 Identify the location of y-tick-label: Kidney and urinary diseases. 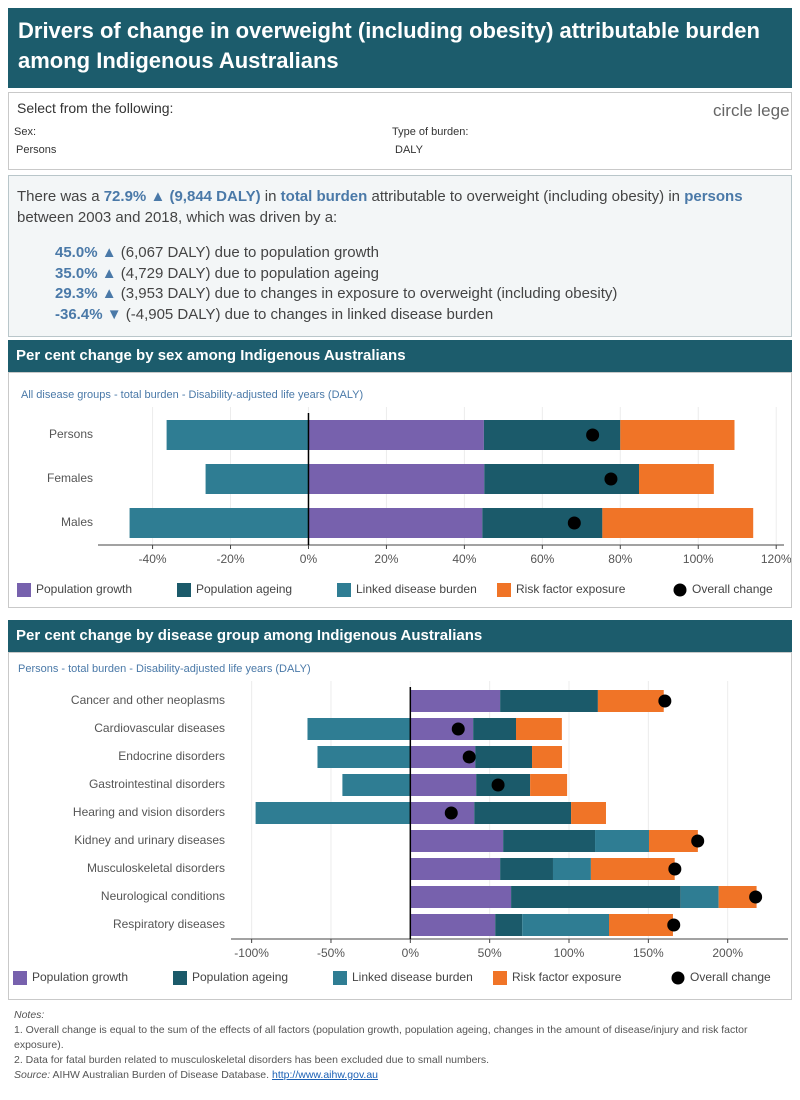
(149, 840).